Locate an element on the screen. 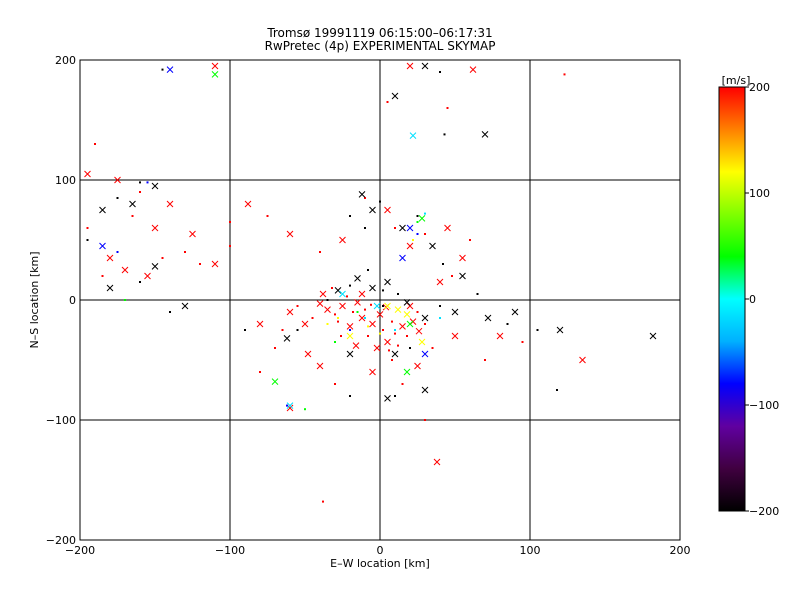  colorbar-tick-label: 100 is located at coordinates (759, 193).